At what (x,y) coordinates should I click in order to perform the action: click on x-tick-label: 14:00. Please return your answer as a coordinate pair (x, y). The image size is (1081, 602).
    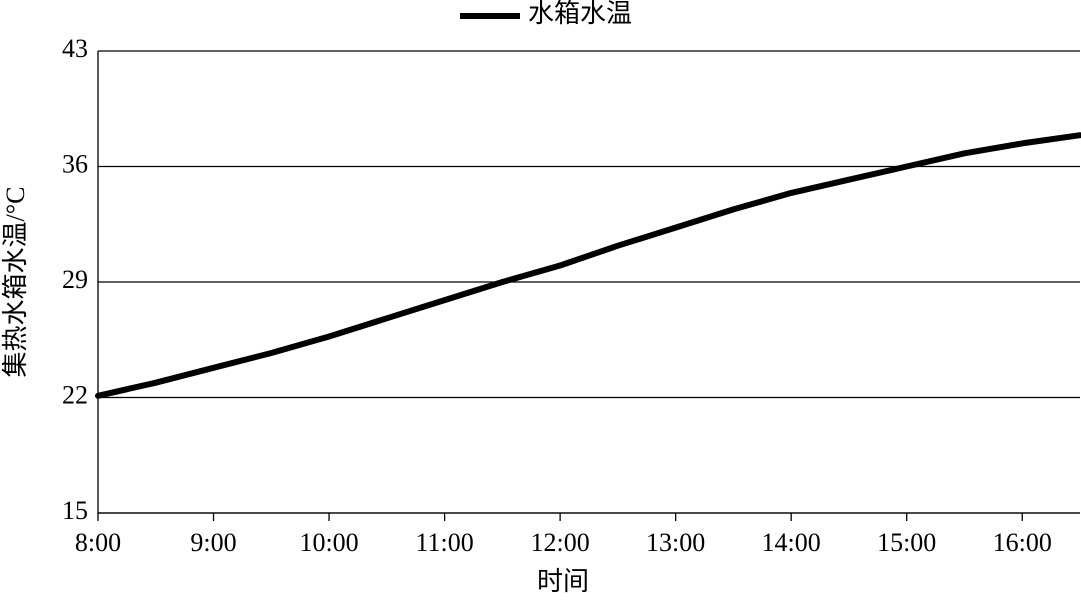
    Looking at the image, I should click on (791, 542).